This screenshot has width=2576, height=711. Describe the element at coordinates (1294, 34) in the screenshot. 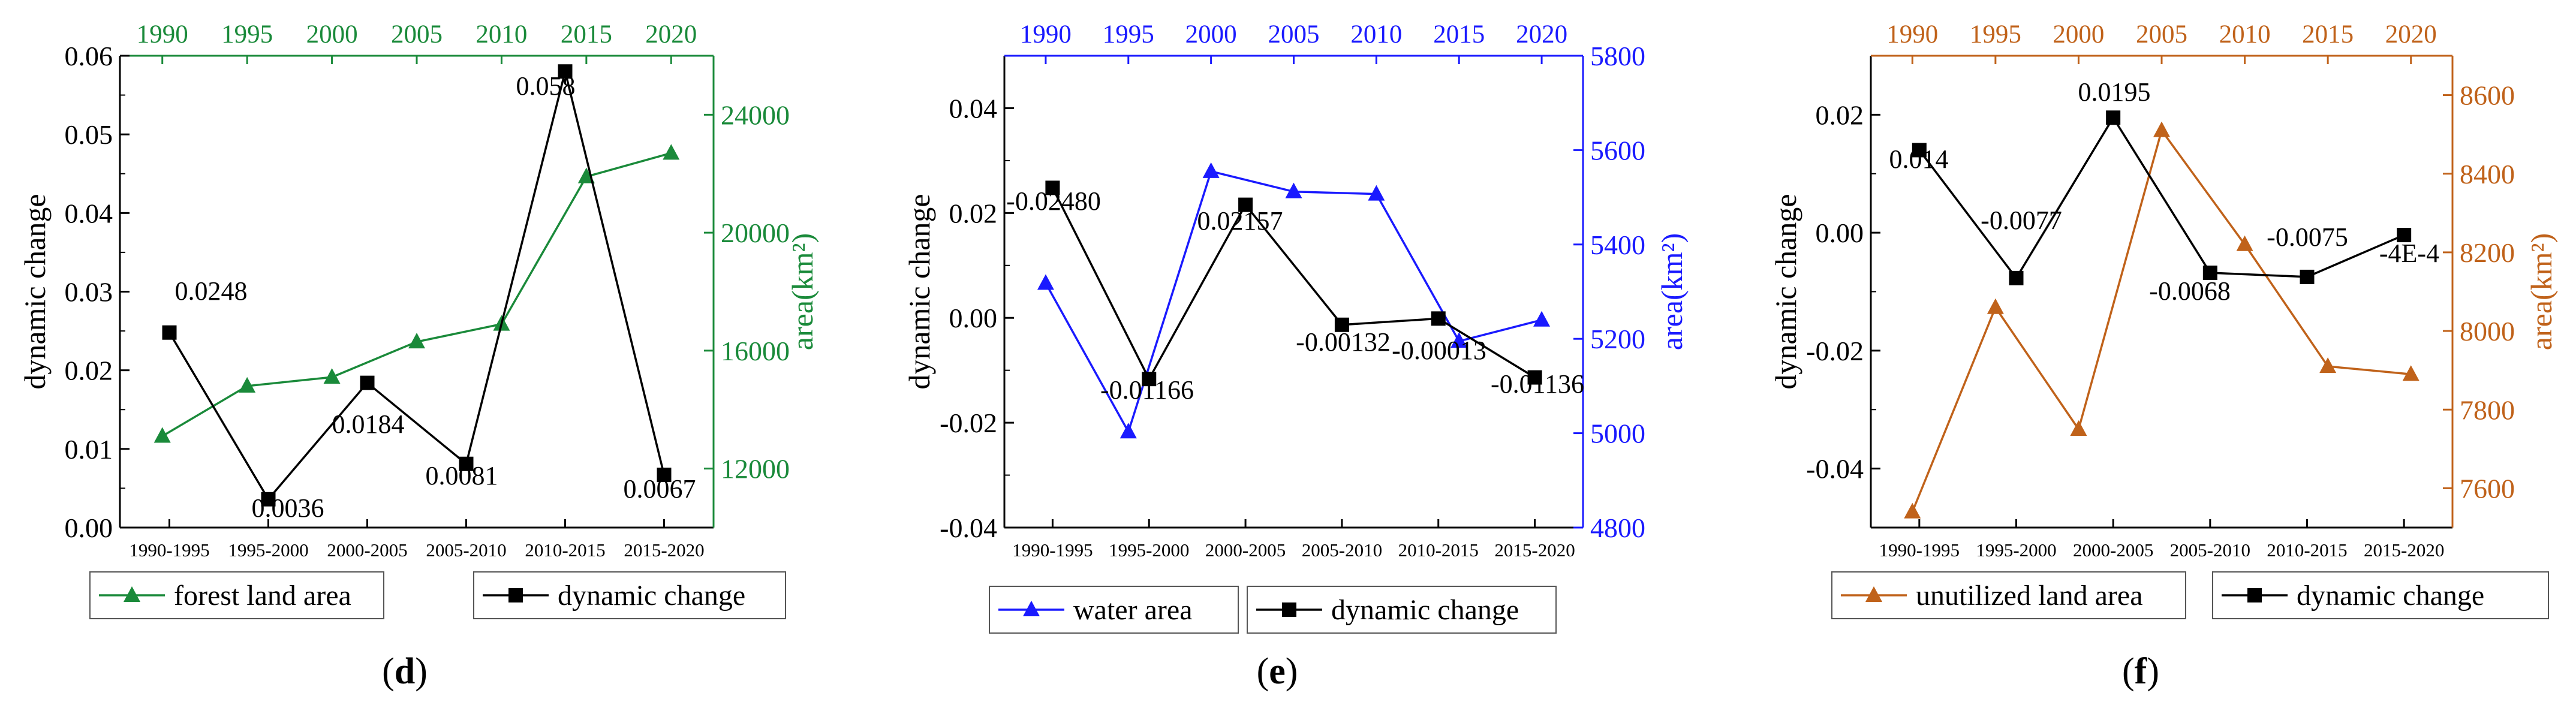

I see `top-year-label: 2005` at that location.